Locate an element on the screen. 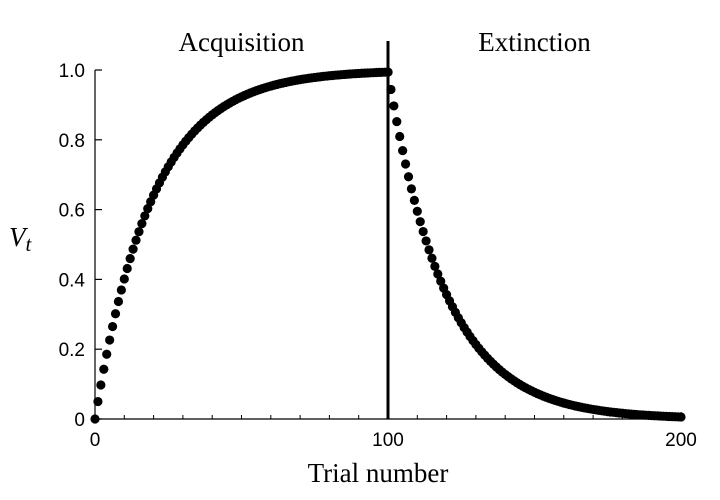 Image resolution: width=720 pixels, height=500 pixels. x-tick-label: 200 is located at coordinates (681, 440).